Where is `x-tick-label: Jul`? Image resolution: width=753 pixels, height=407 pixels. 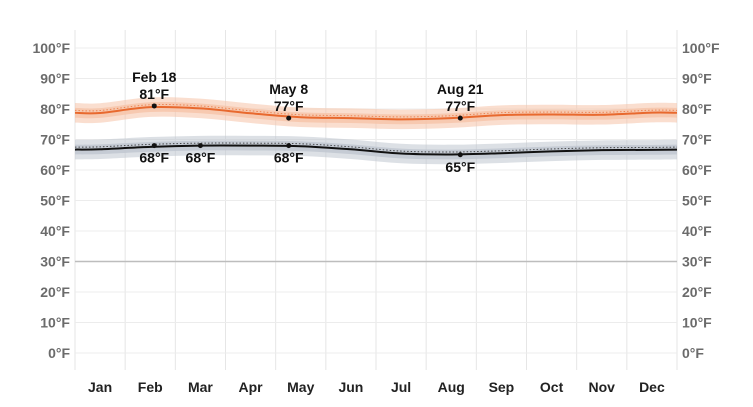 x-tick-label: Jul is located at coordinates (401, 387).